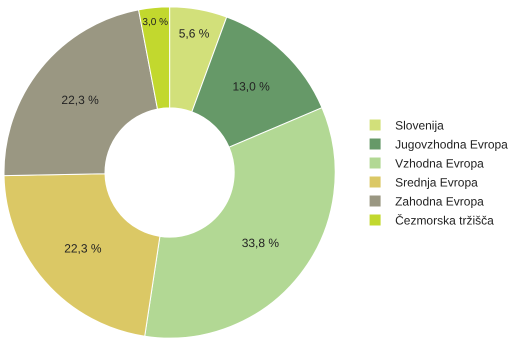 The width and height of the screenshot is (530, 345). I want to click on legend-label: Slovenija, so click(419, 125).